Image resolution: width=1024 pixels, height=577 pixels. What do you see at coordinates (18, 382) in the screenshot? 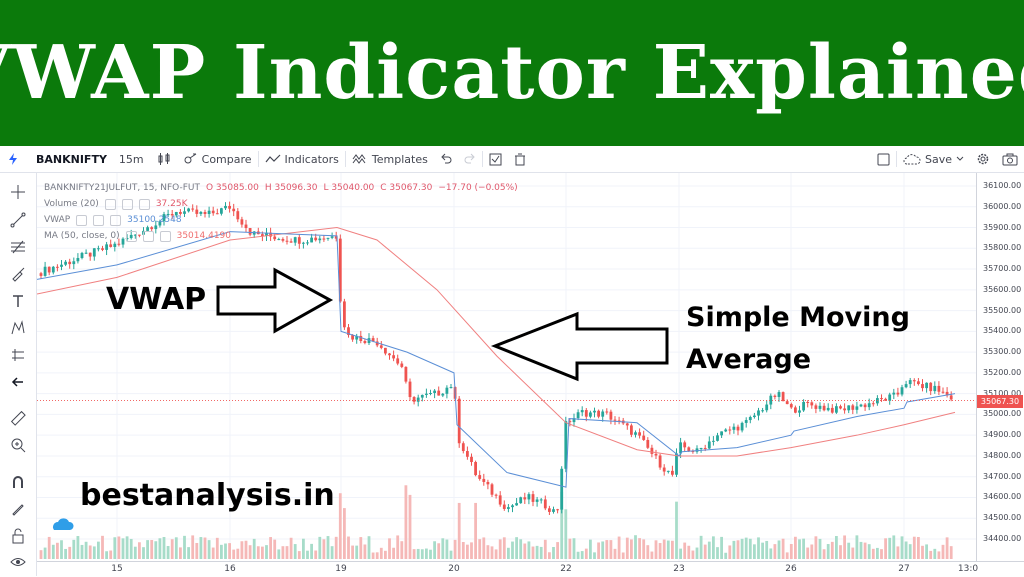
I see `back-arrow-icon` at bounding box center [18, 382].